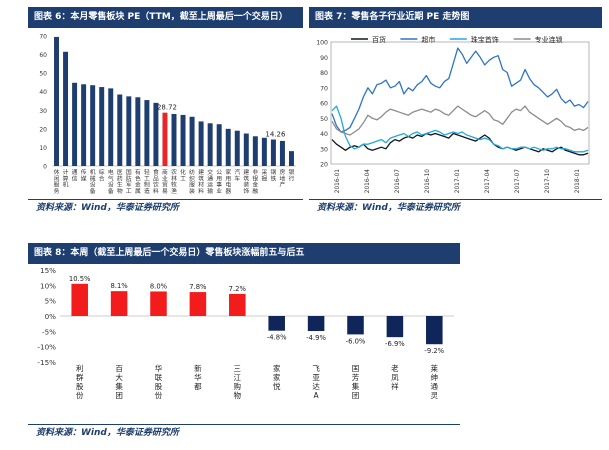  Describe the element at coordinates (120, 182) in the screenshot. I see `x-tick-label: 医药生物` at that location.